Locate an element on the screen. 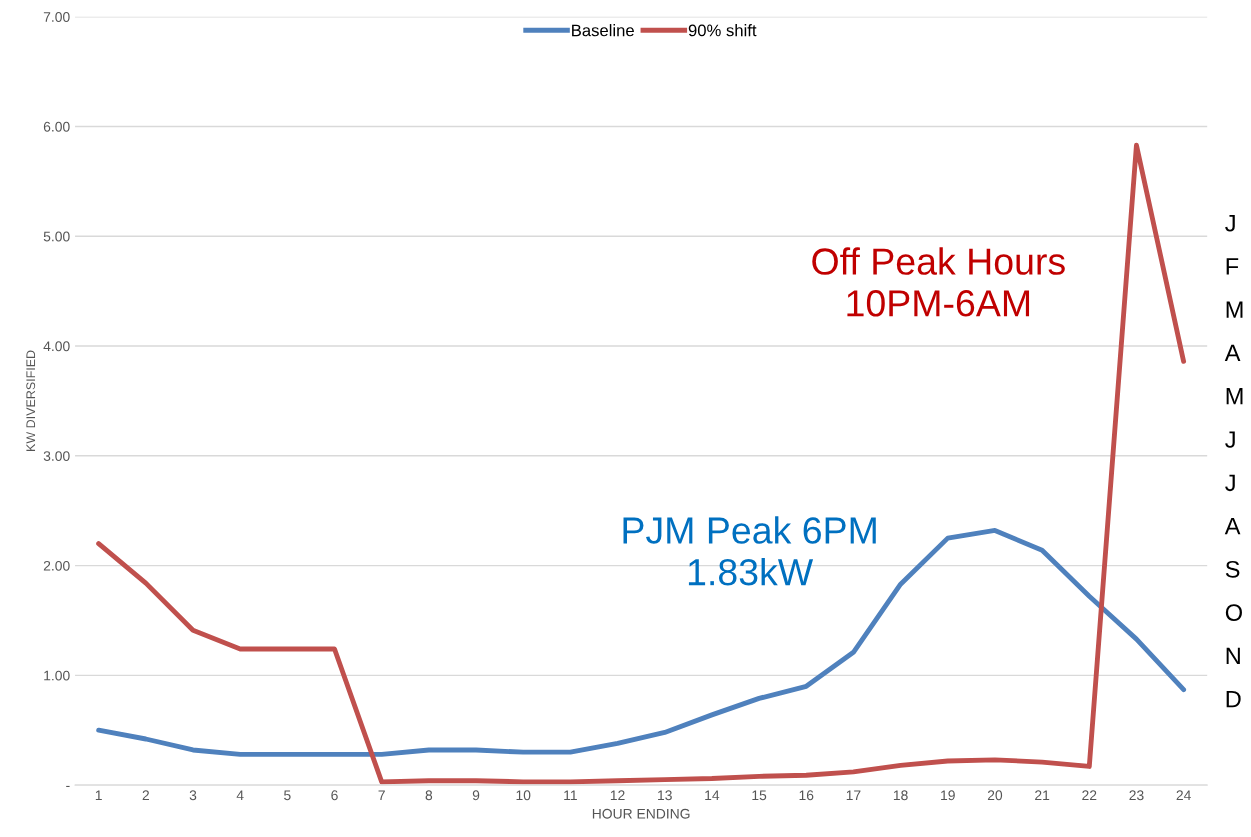 Image resolution: width=1251 pixels, height=837 pixels. y-tick-label: 2.00 is located at coordinates (56, 565).